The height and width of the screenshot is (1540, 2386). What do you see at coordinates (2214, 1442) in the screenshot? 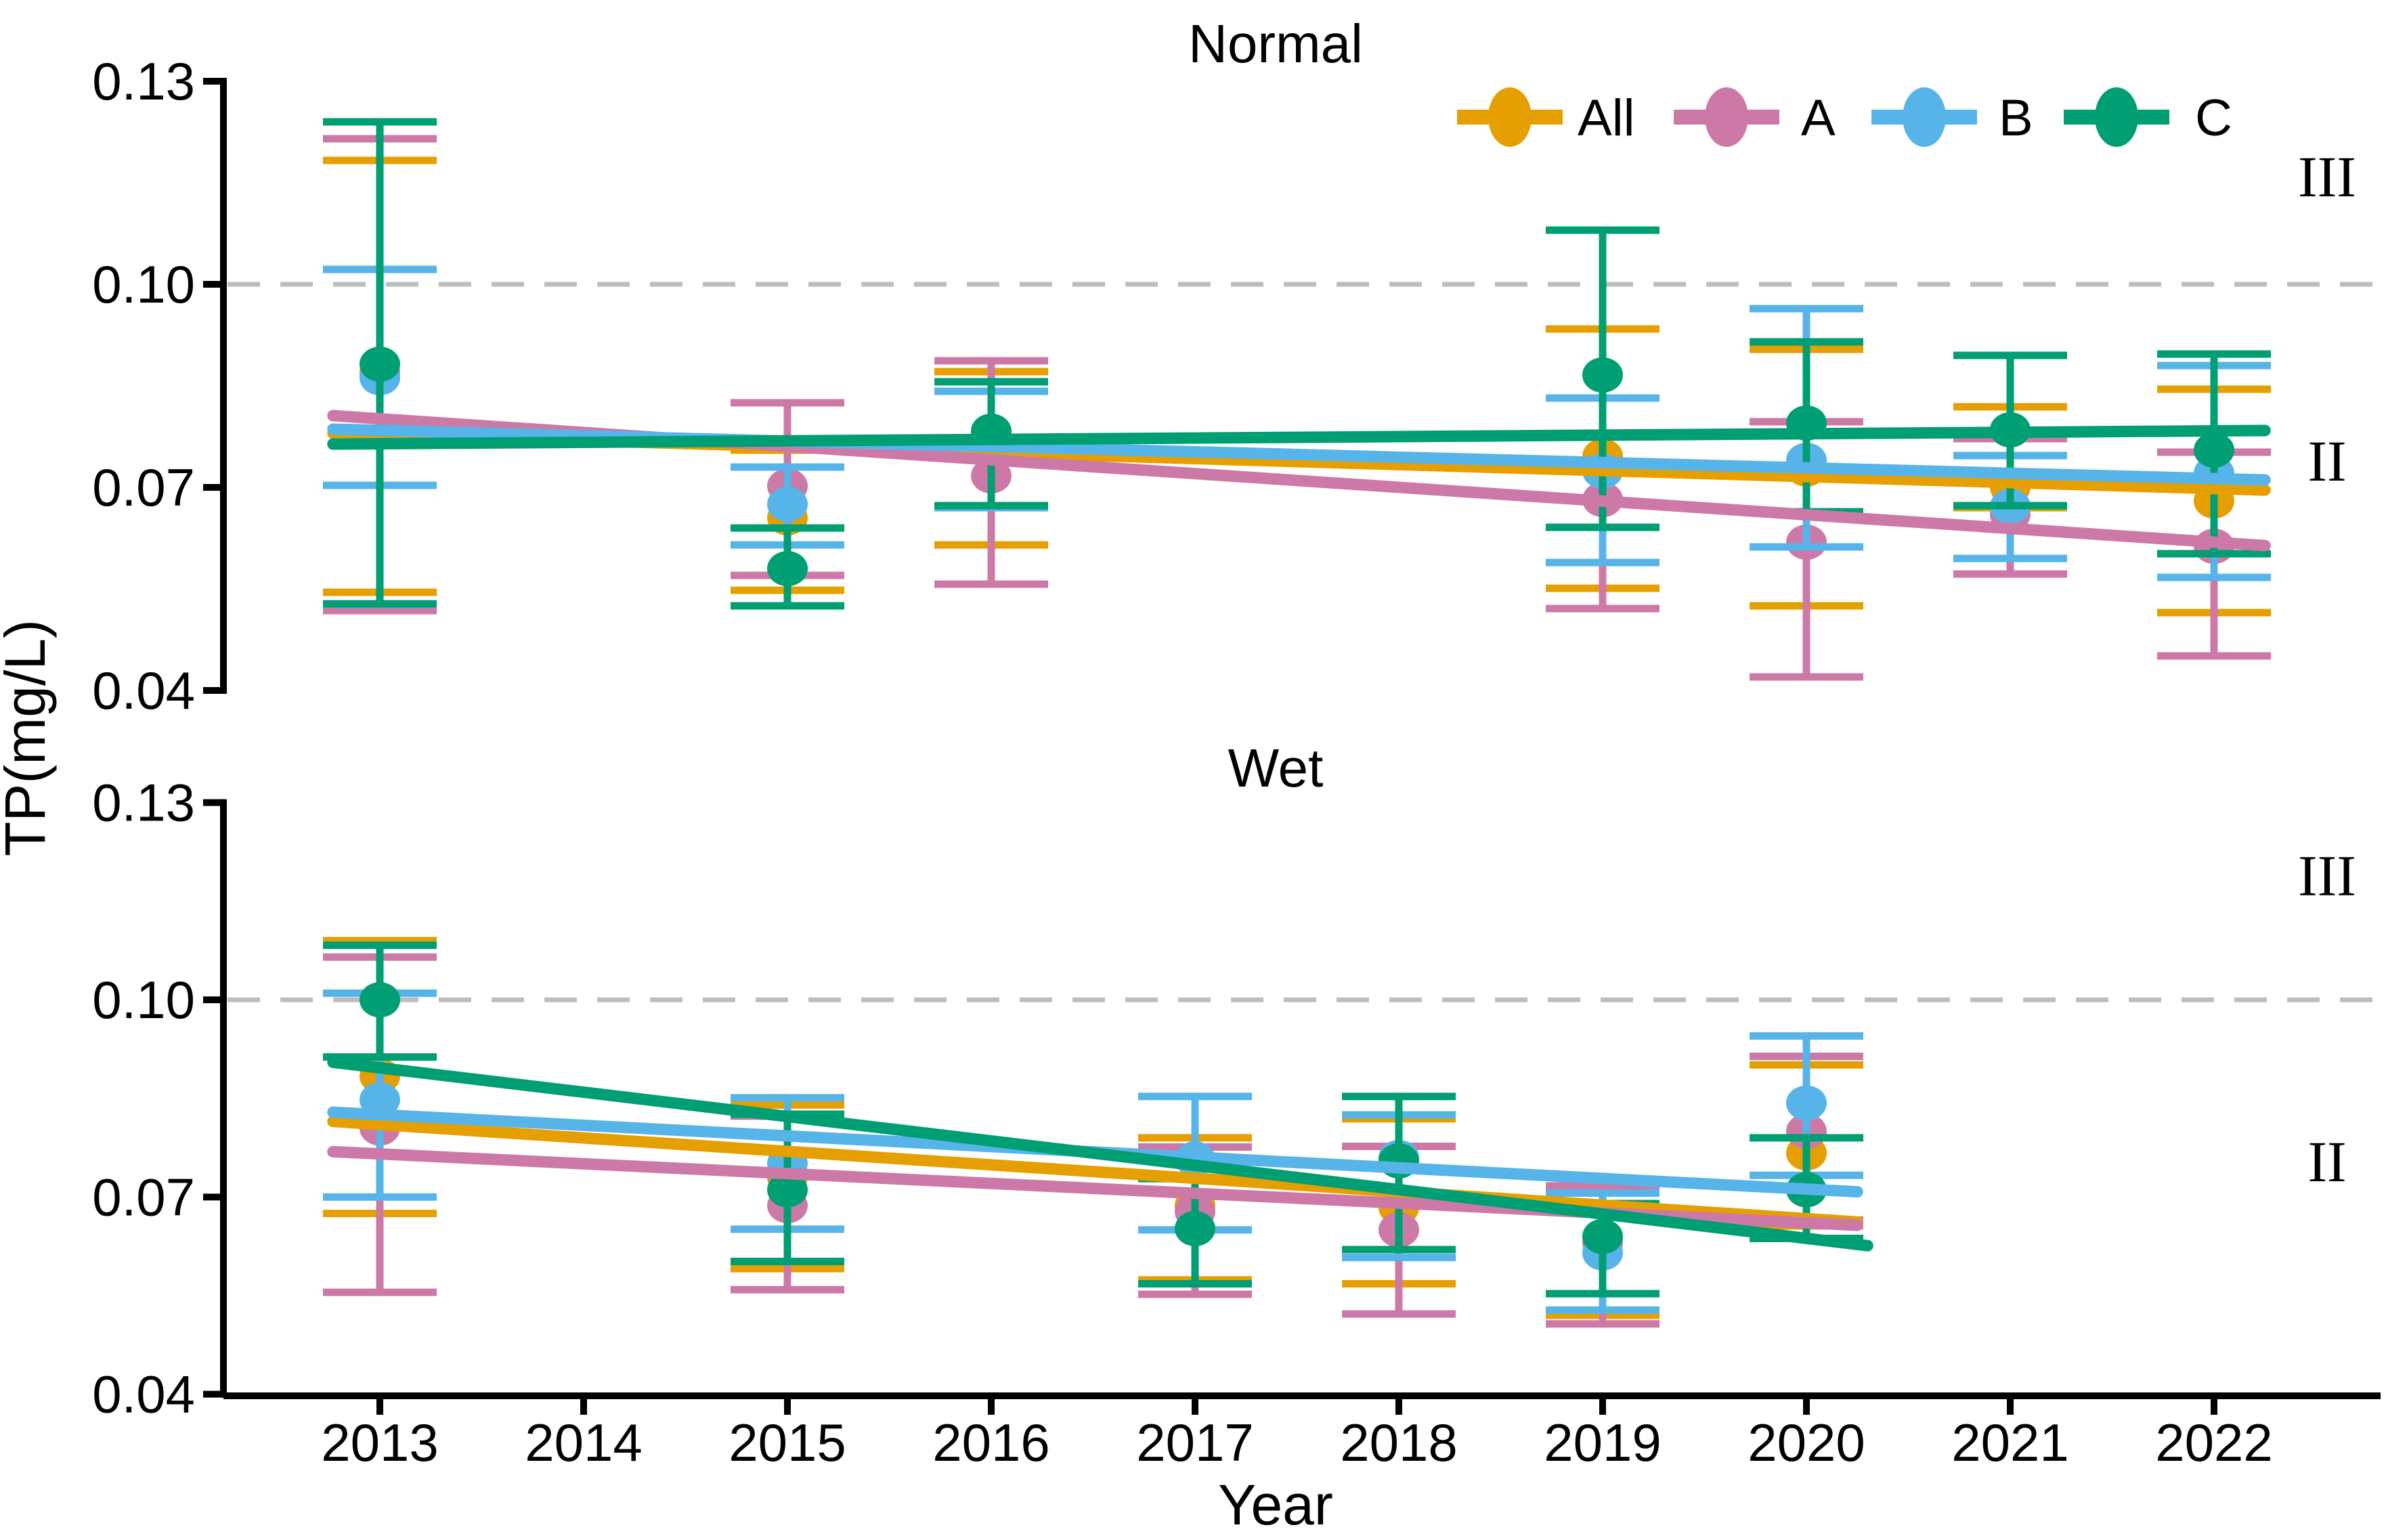
I see `x-tick-label: 2022` at bounding box center [2214, 1442].